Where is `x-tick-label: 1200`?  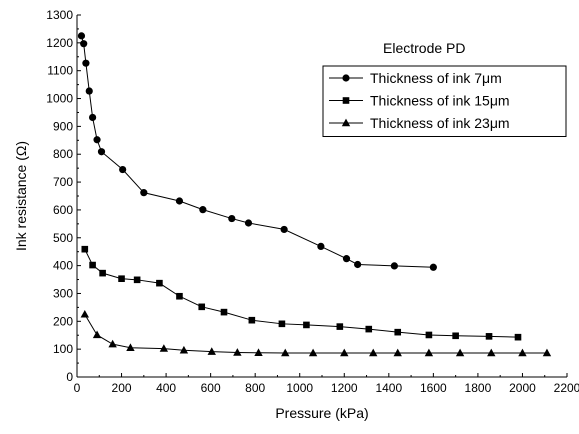 x-tick-label: 1200 is located at coordinates (344, 388).